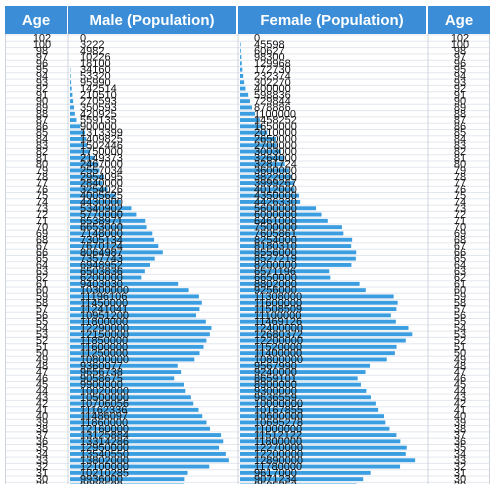  I want to click on table-row: 73 5340902 5600000 73, so click(251, 209).